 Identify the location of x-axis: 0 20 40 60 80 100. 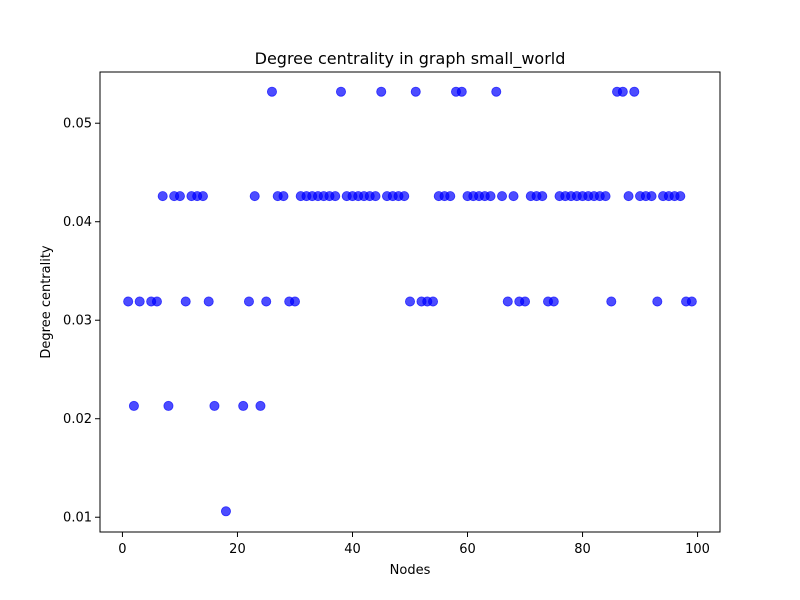
(414, 544).